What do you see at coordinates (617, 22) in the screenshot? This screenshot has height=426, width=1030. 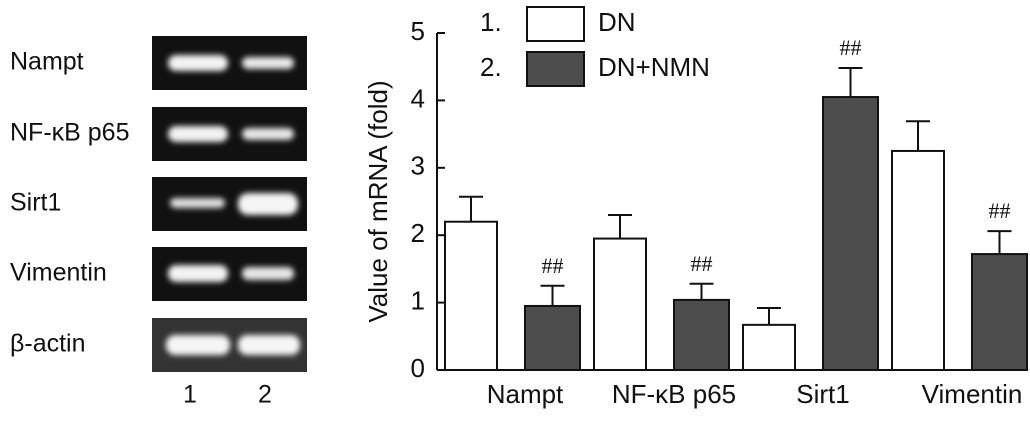 I see `legend-label: DN` at bounding box center [617, 22].